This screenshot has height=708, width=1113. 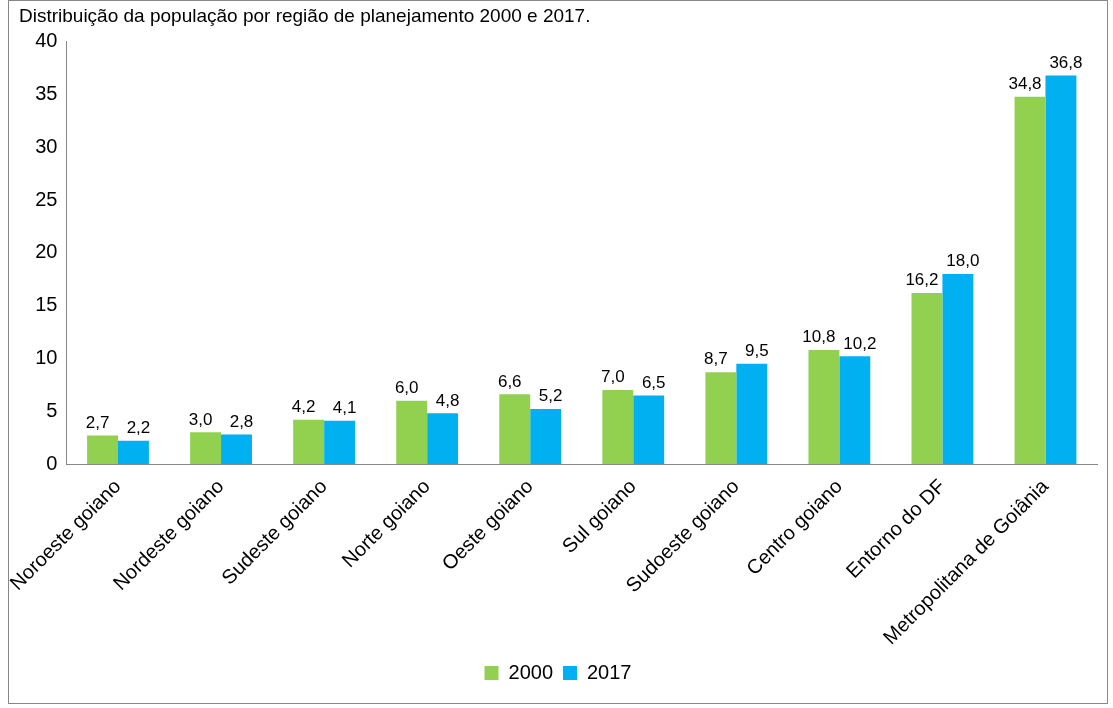 What do you see at coordinates (1025, 83) in the screenshot?
I see `data-label: 34,8` at bounding box center [1025, 83].